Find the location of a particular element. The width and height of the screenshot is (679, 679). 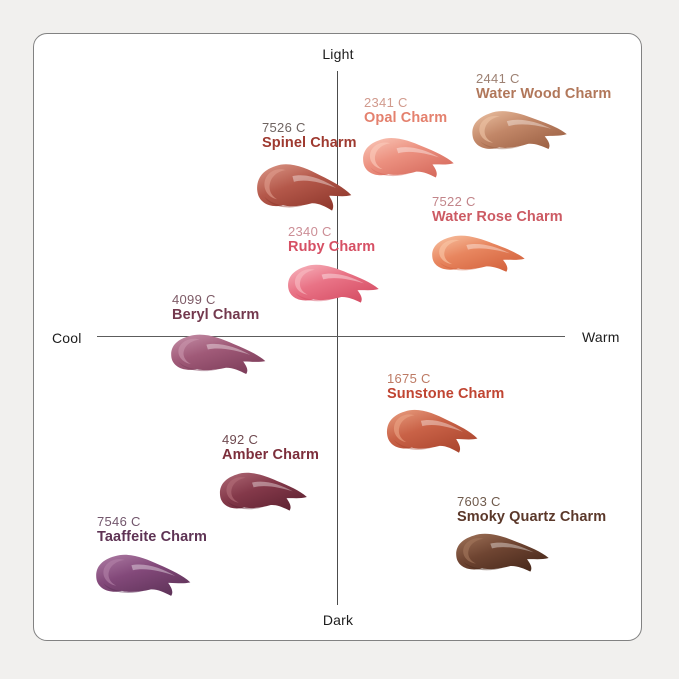

shade-item: 7522 C Water Rose Charm is located at coordinates (497, 233).